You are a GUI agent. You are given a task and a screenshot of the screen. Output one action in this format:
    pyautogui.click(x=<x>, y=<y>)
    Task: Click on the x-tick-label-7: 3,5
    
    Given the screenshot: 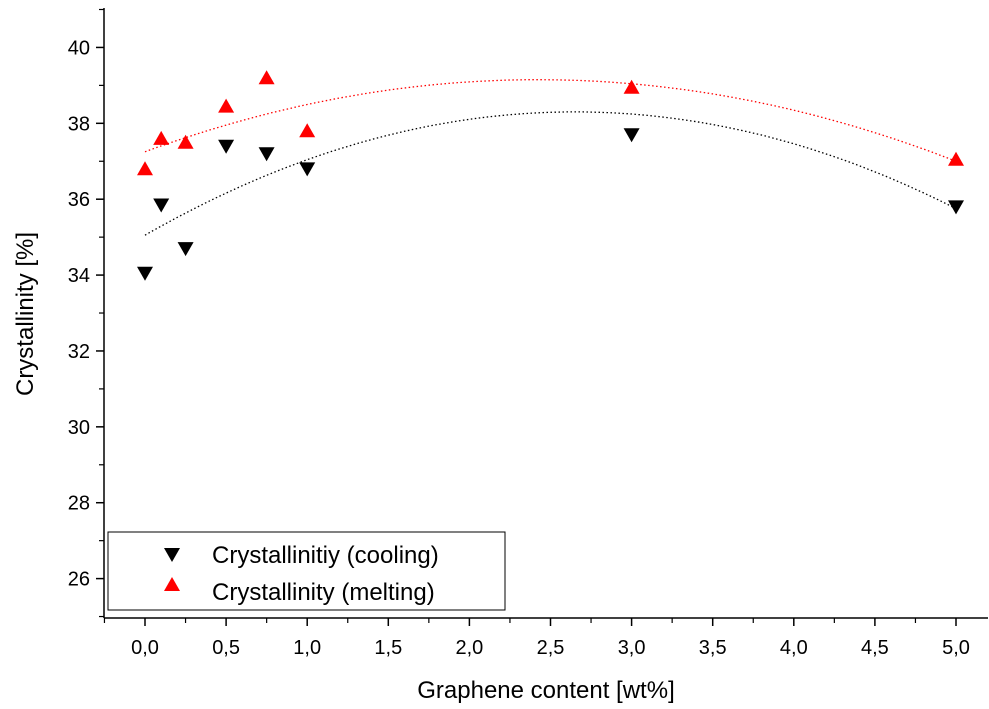 What is the action you would take?
    pyautogui.click(x=713, y=648)
    